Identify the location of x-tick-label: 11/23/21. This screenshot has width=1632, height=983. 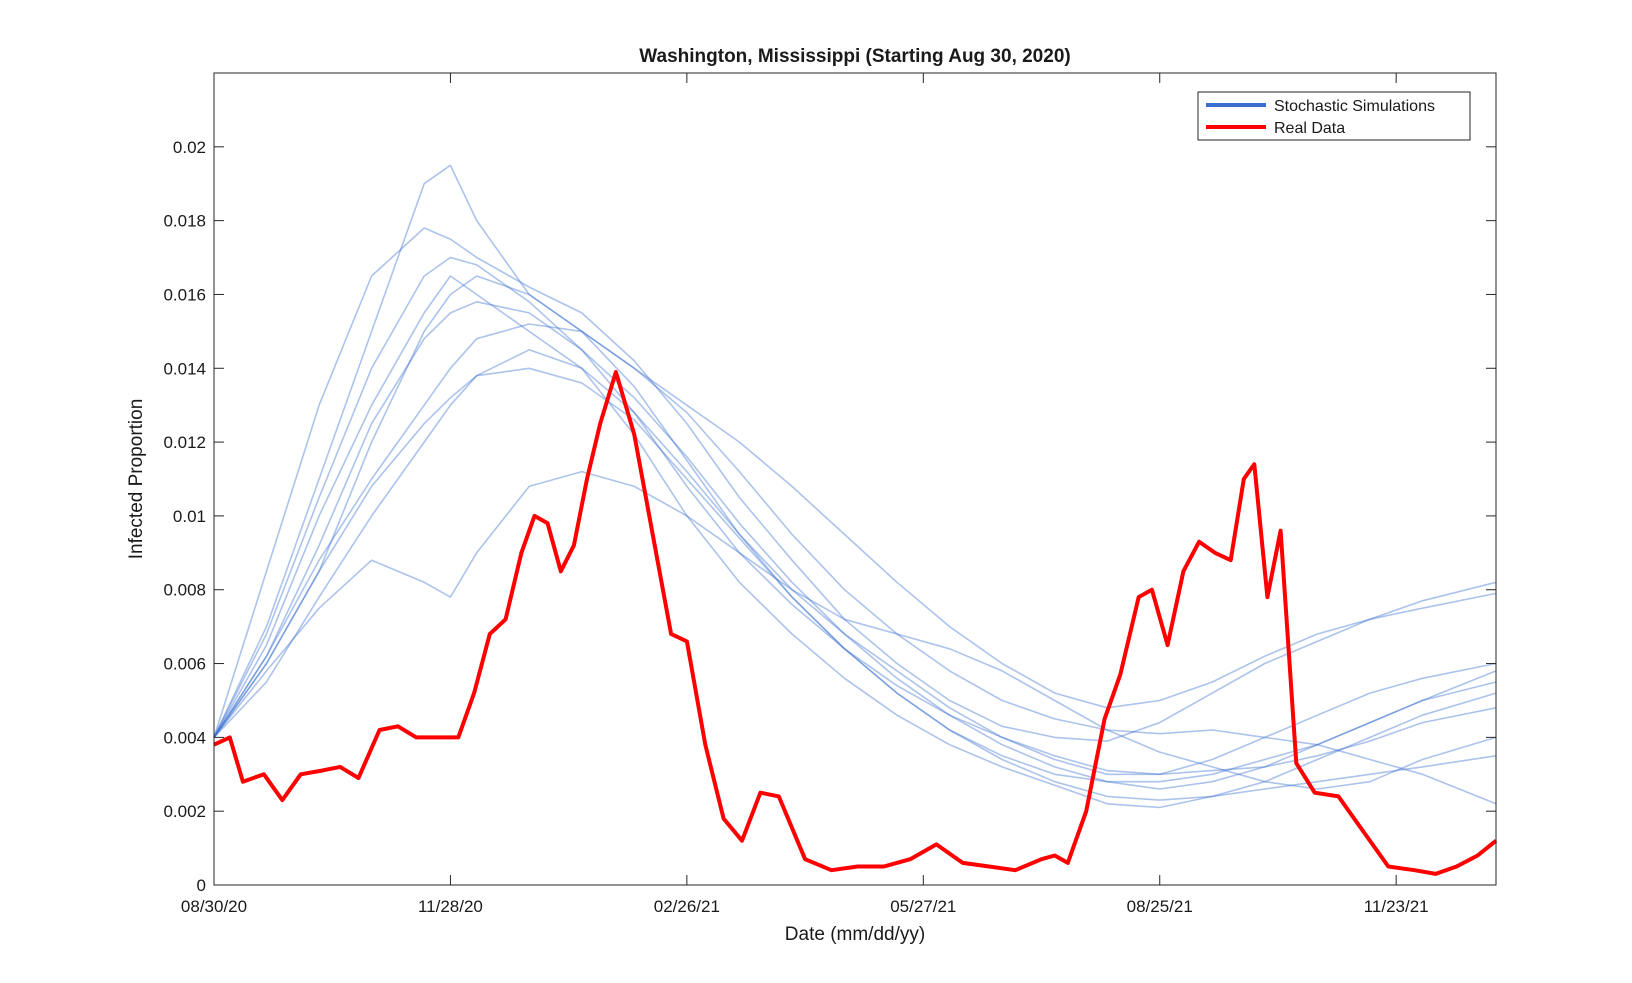
(1396, 906).